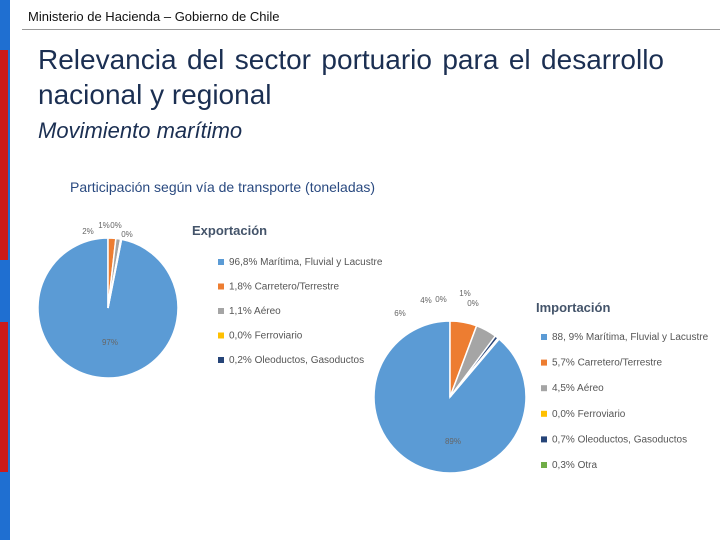 The height and width of the screenshot is (540, 720). Describe the element at coordinates (573, 307) in the screenshot. I see `pie-title: Importación` at that location.